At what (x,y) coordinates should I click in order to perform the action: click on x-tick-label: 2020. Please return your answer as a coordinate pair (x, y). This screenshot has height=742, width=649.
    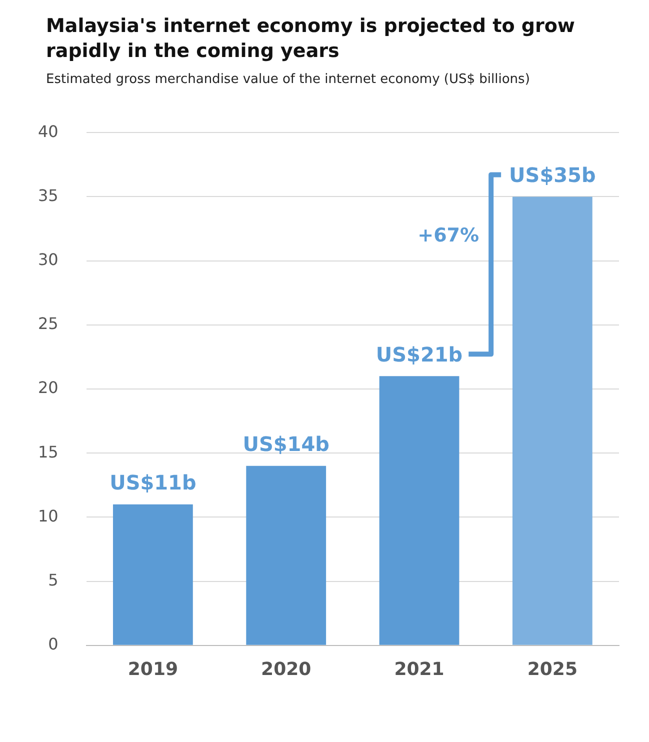
    Looking at the image, I should click on (286, 669).